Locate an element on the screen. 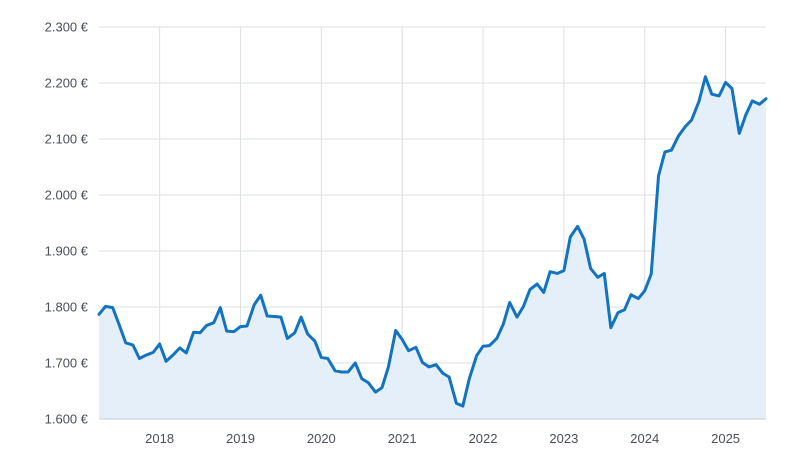 The image size is (801, 469). y-tick-label: 2.300 € is located at coordinates (67, 27).